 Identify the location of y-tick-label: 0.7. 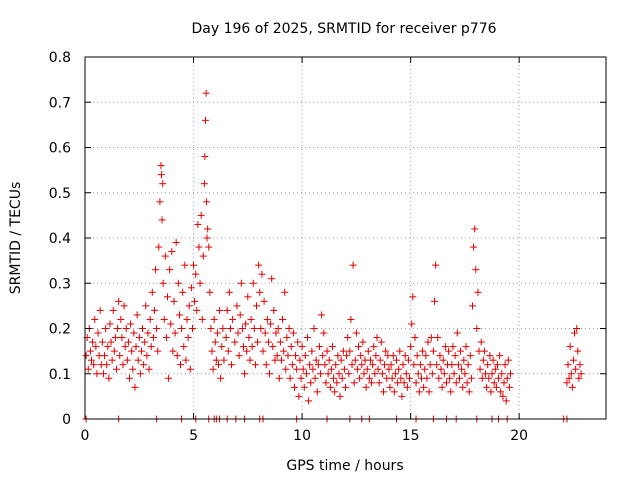
(60, 103).